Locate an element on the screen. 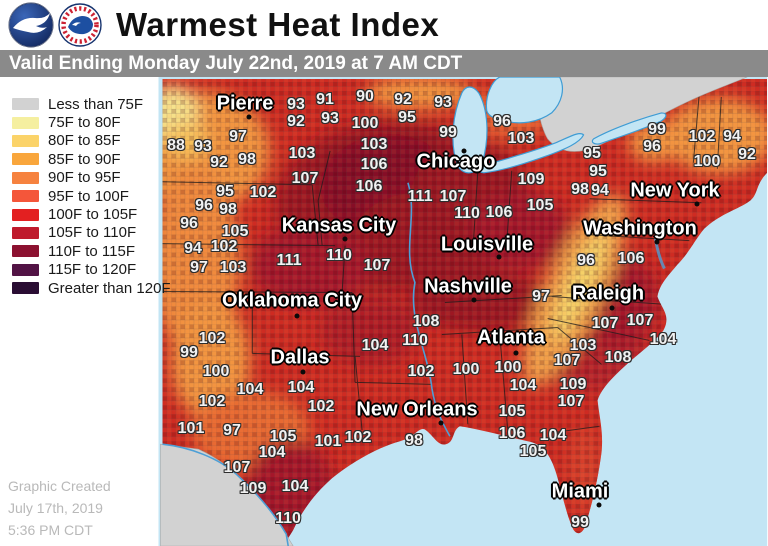  legend-label: 80F to 85F is located at coordinates (84, 141).